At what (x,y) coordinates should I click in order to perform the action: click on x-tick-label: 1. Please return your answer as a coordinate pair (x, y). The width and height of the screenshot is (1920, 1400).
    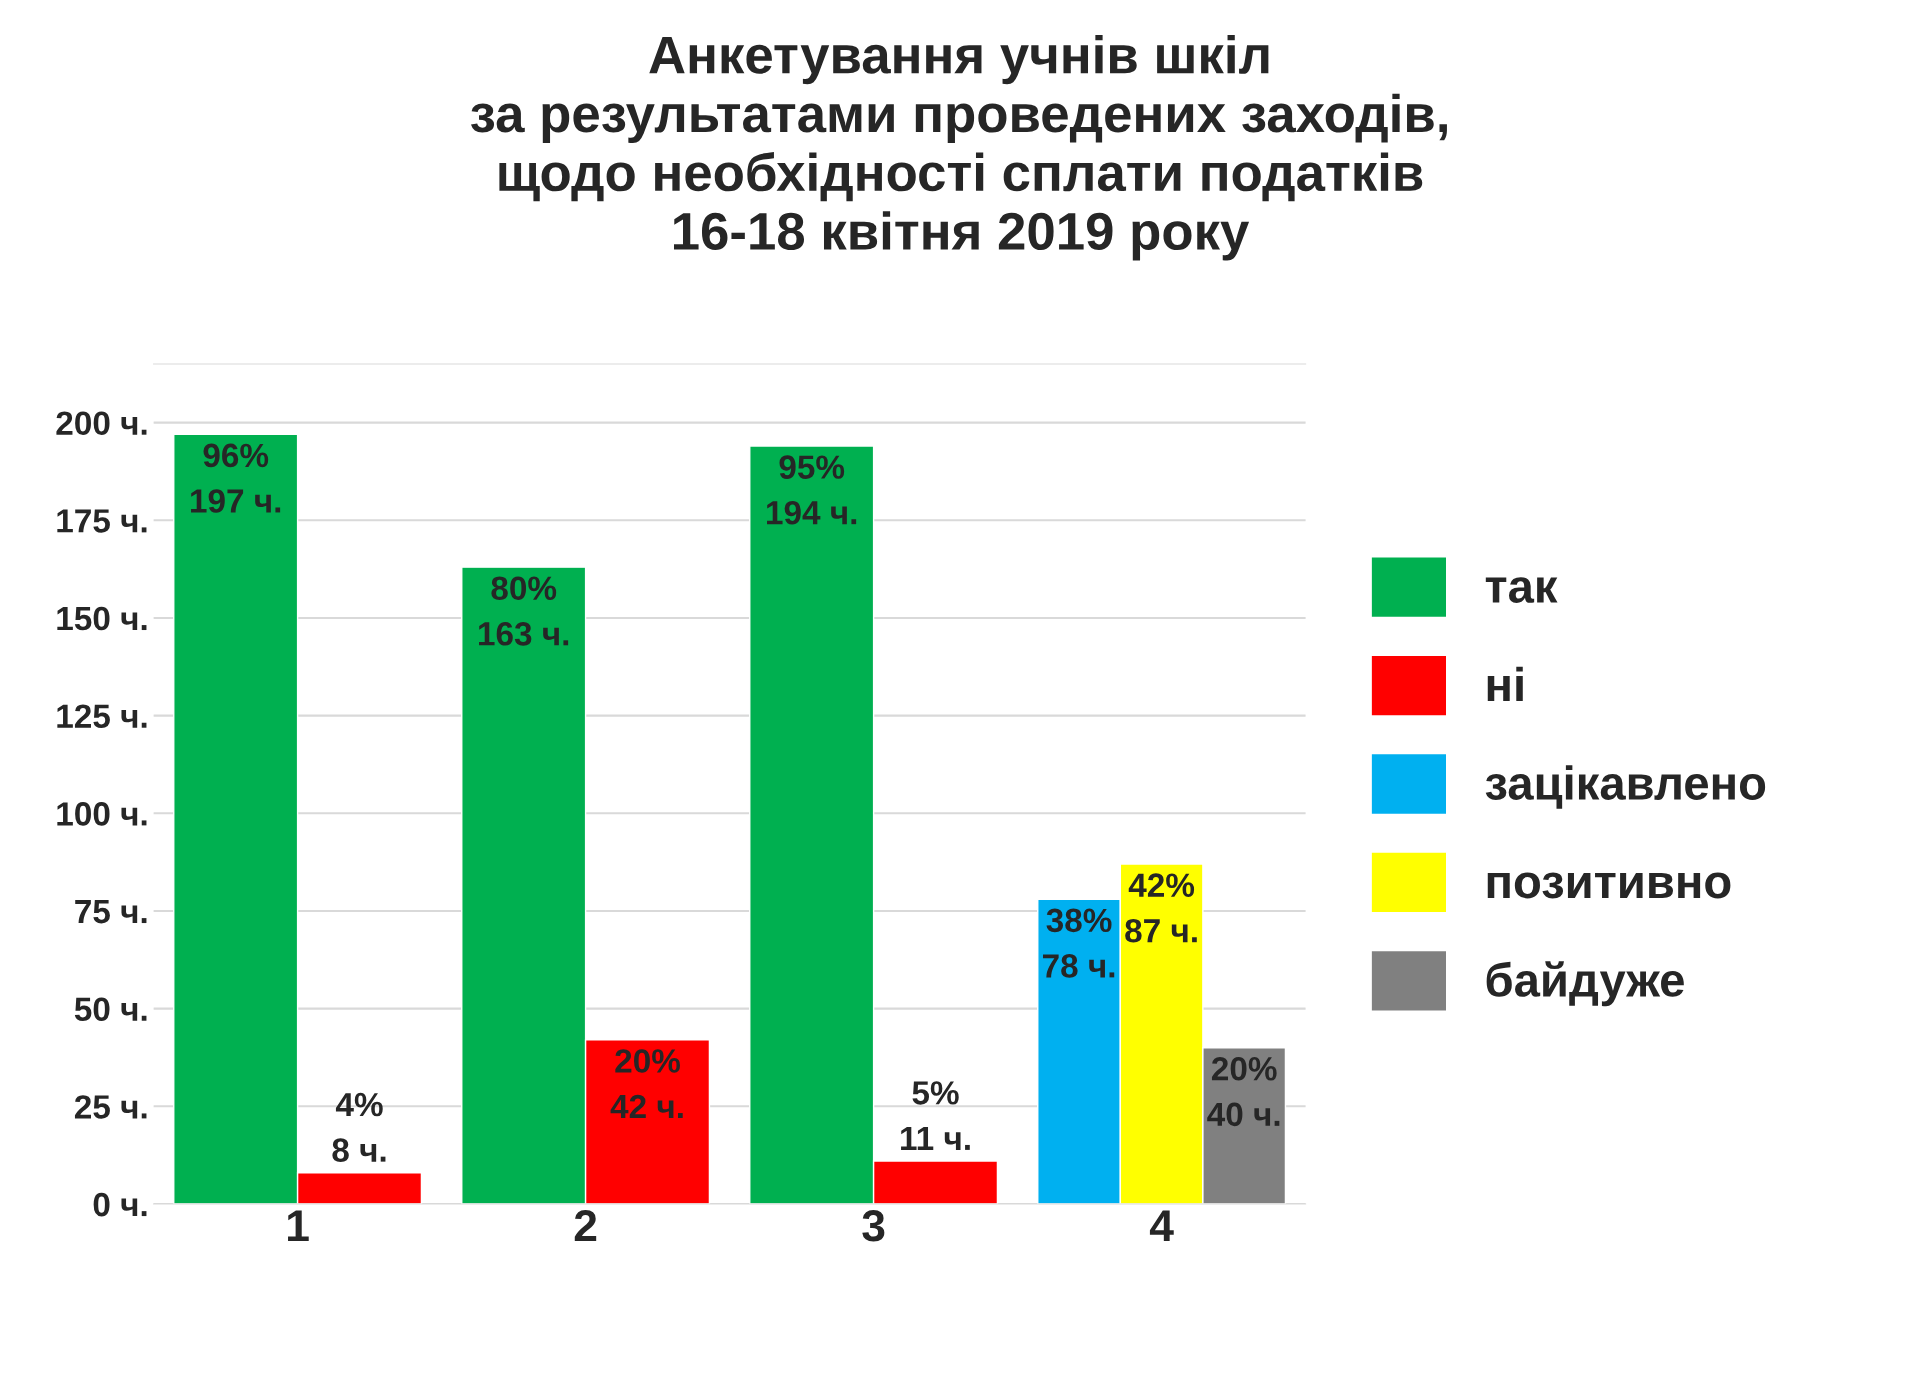
    Looking at the image, I should click on (298, 1226).